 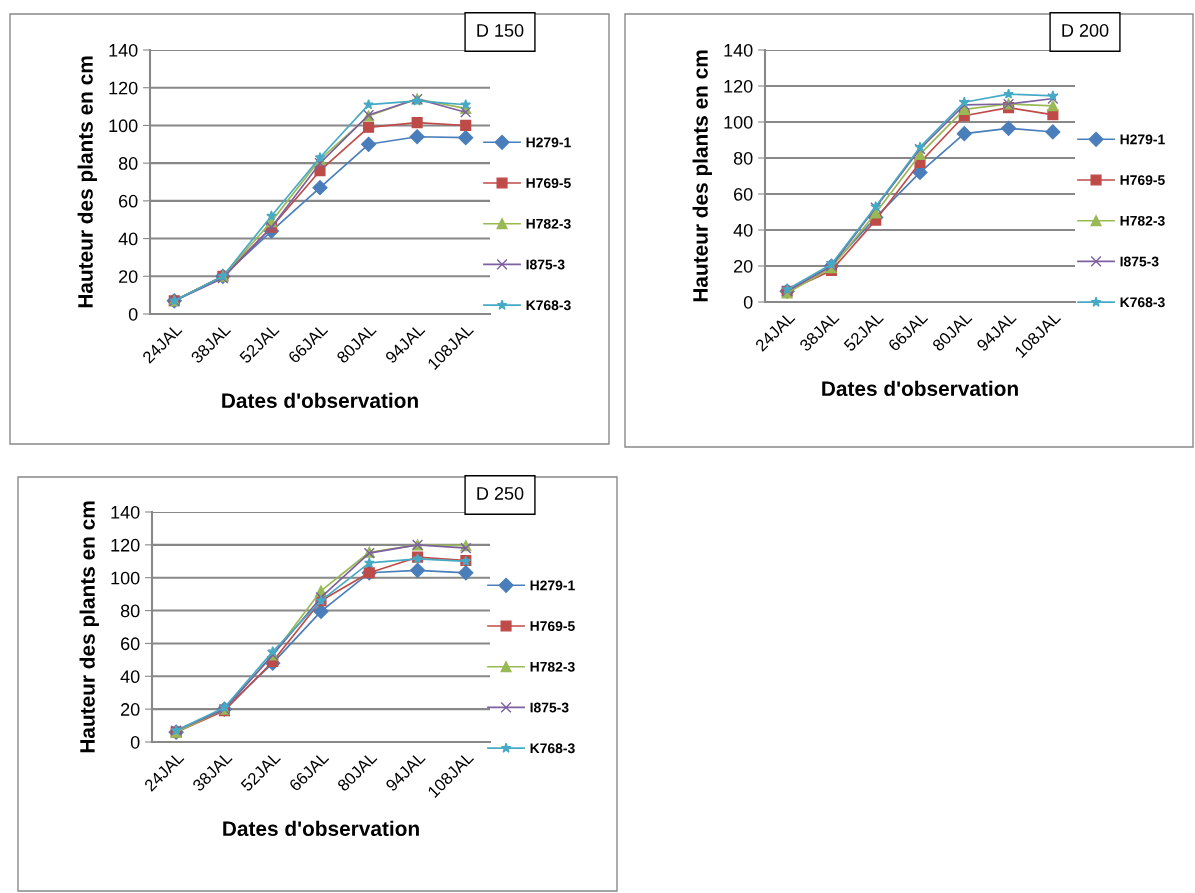 I want to click on chart-title: D 150, so click(x=500, y=30).